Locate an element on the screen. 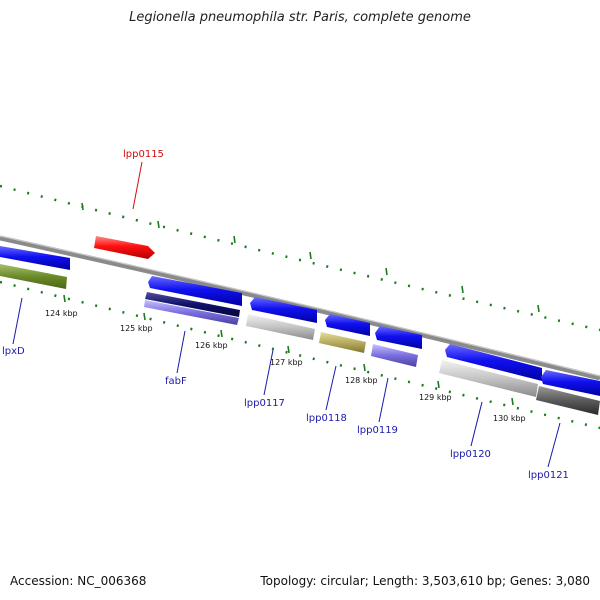 The image size is (600, 600). gene-label-lpp0120: lpp0120 is located at coordinates (470, 454).